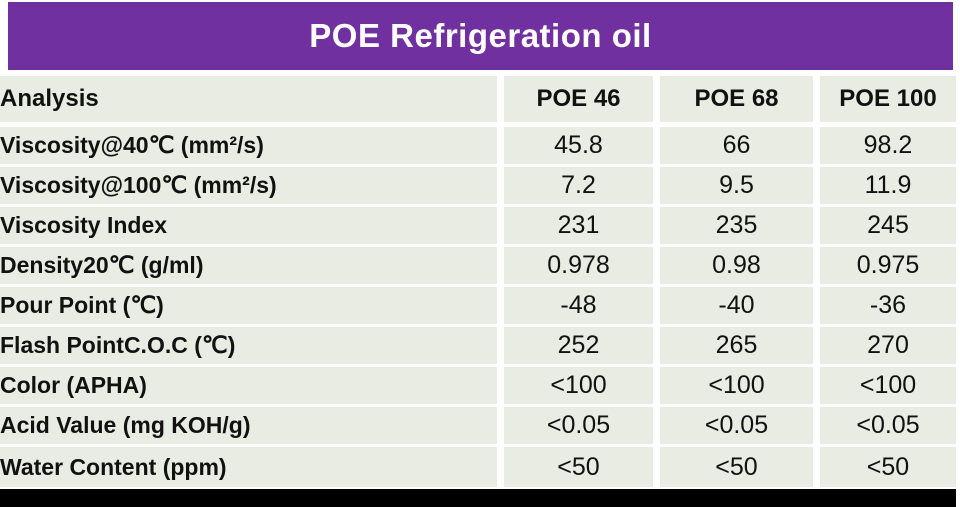 The width and height of the screenshot is (960, 507). I want to click on column-header-poe46: POE 46, so click(575, 101).